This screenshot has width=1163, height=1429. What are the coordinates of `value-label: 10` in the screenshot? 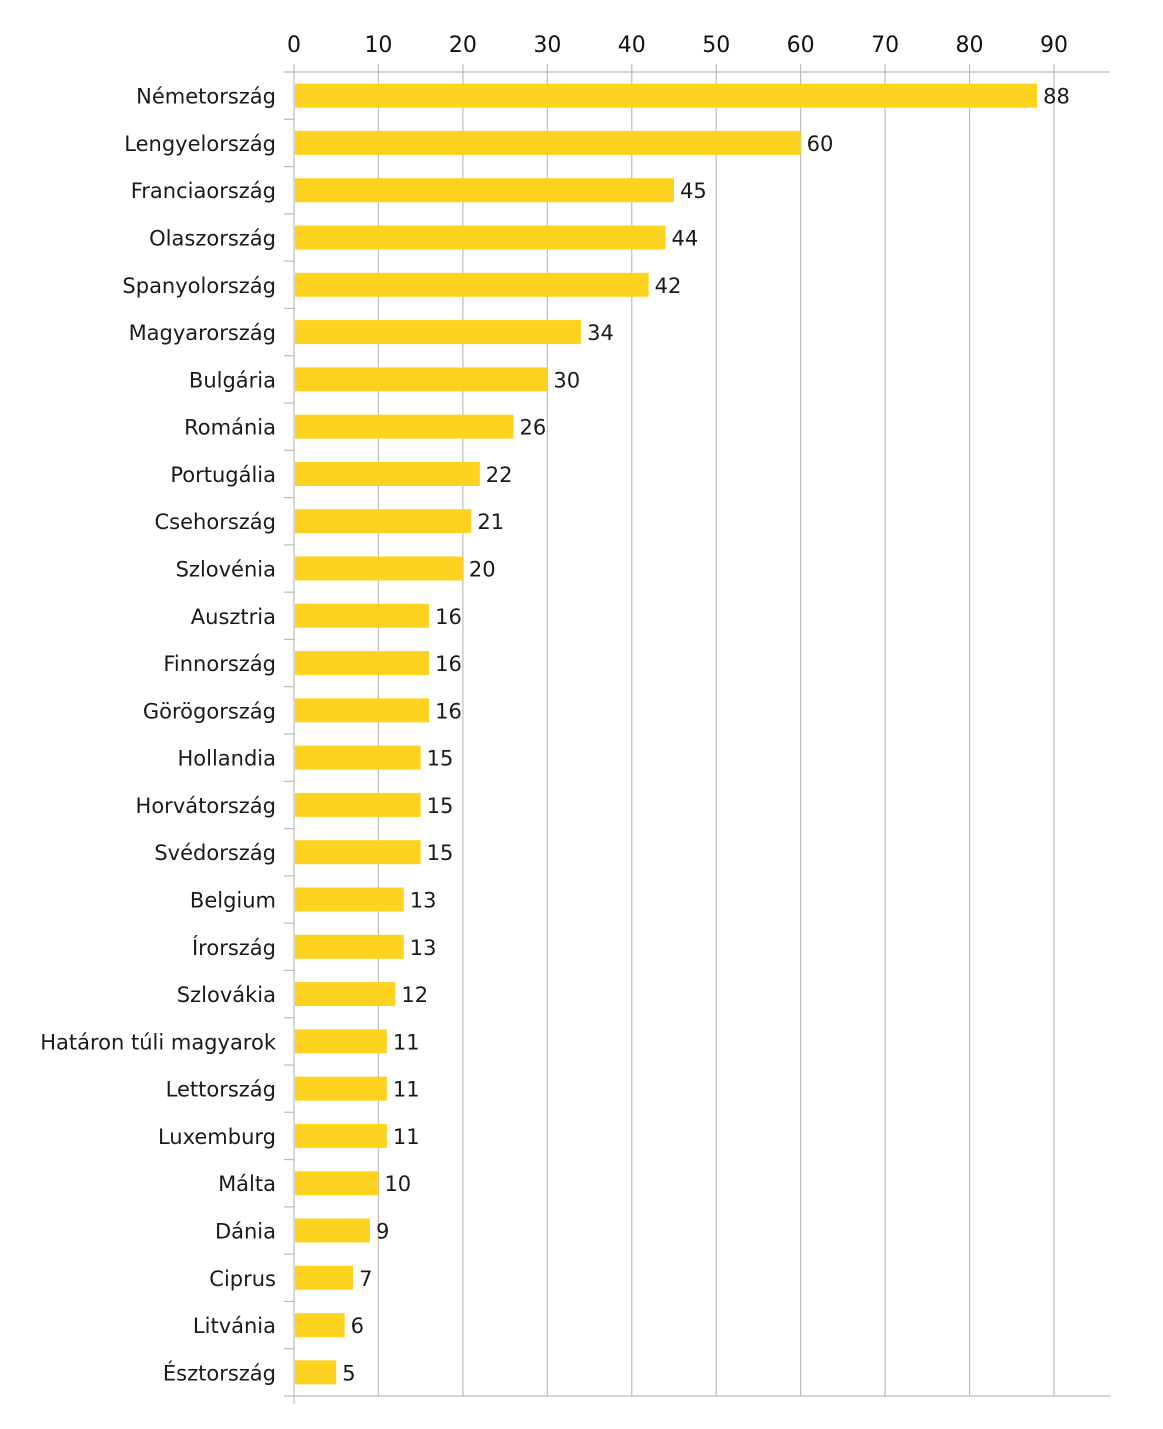 It's located at (397, 1184).